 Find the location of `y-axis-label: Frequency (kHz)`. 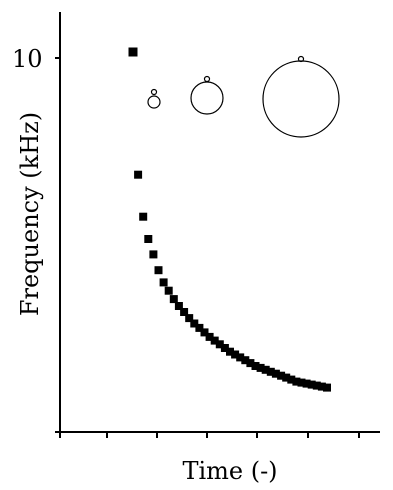

y-axis-label: Frequency (kHz) is located at coordinates (30, 214).